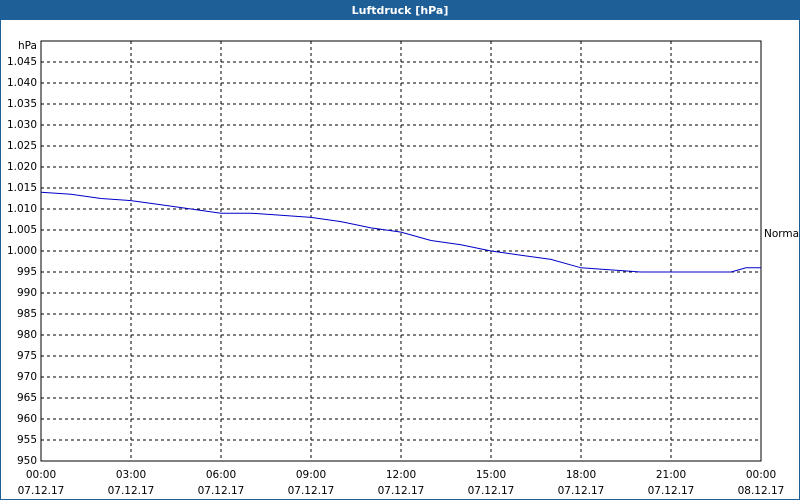 This screenshot has height=500, width=800. Describe the element at coordinates (27, 314) in the screenshot. I see `y-tick-label: 985` at that location.